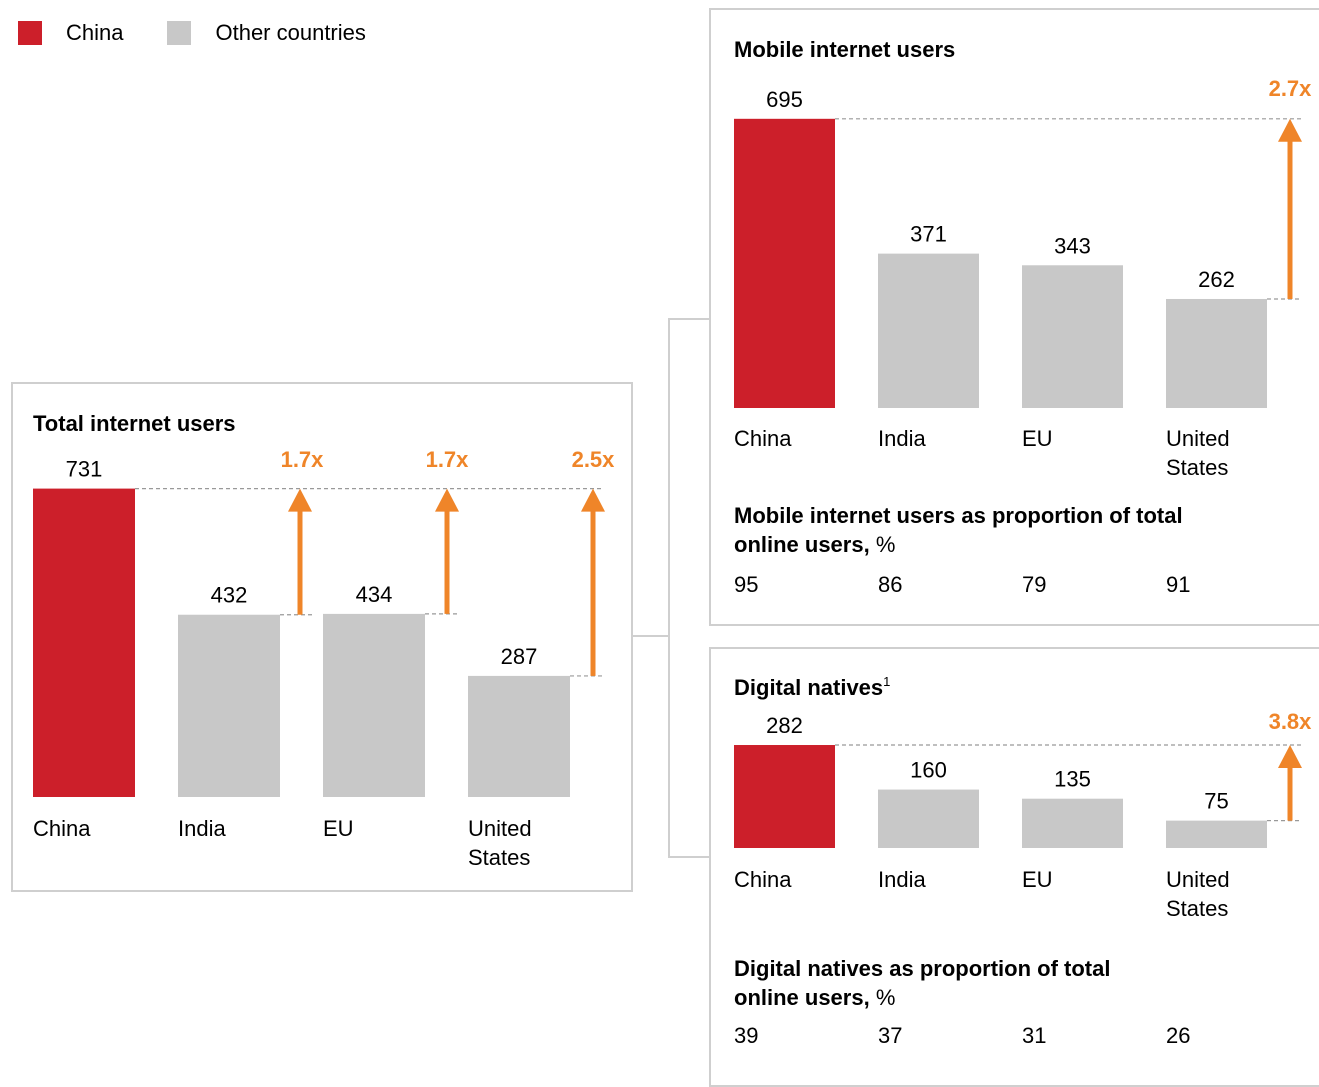  What do you see at coordinates (1216, 801) in the screenshot?
I see `chart2-value-label-united-states: 75` at bounding box center [1216, 801].